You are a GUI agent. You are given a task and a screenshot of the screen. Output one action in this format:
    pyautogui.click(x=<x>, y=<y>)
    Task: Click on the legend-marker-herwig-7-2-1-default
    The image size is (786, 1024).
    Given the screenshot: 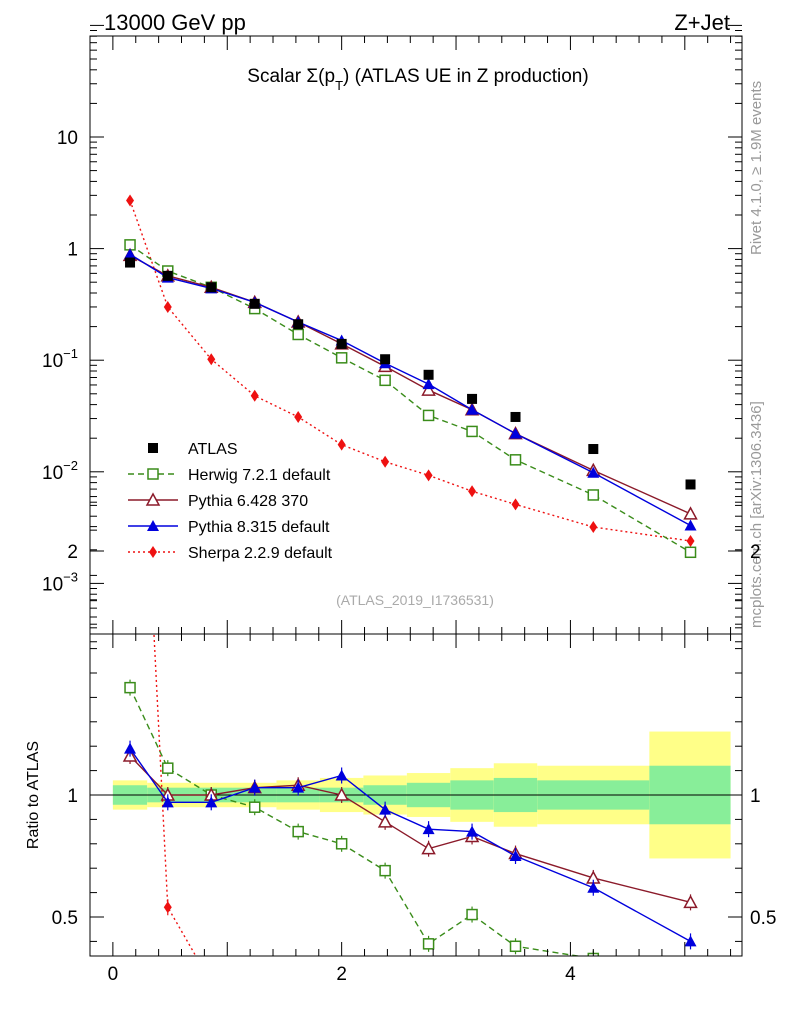 What is the action you would take?
    pyautogui.click(x=153, y=474)
    